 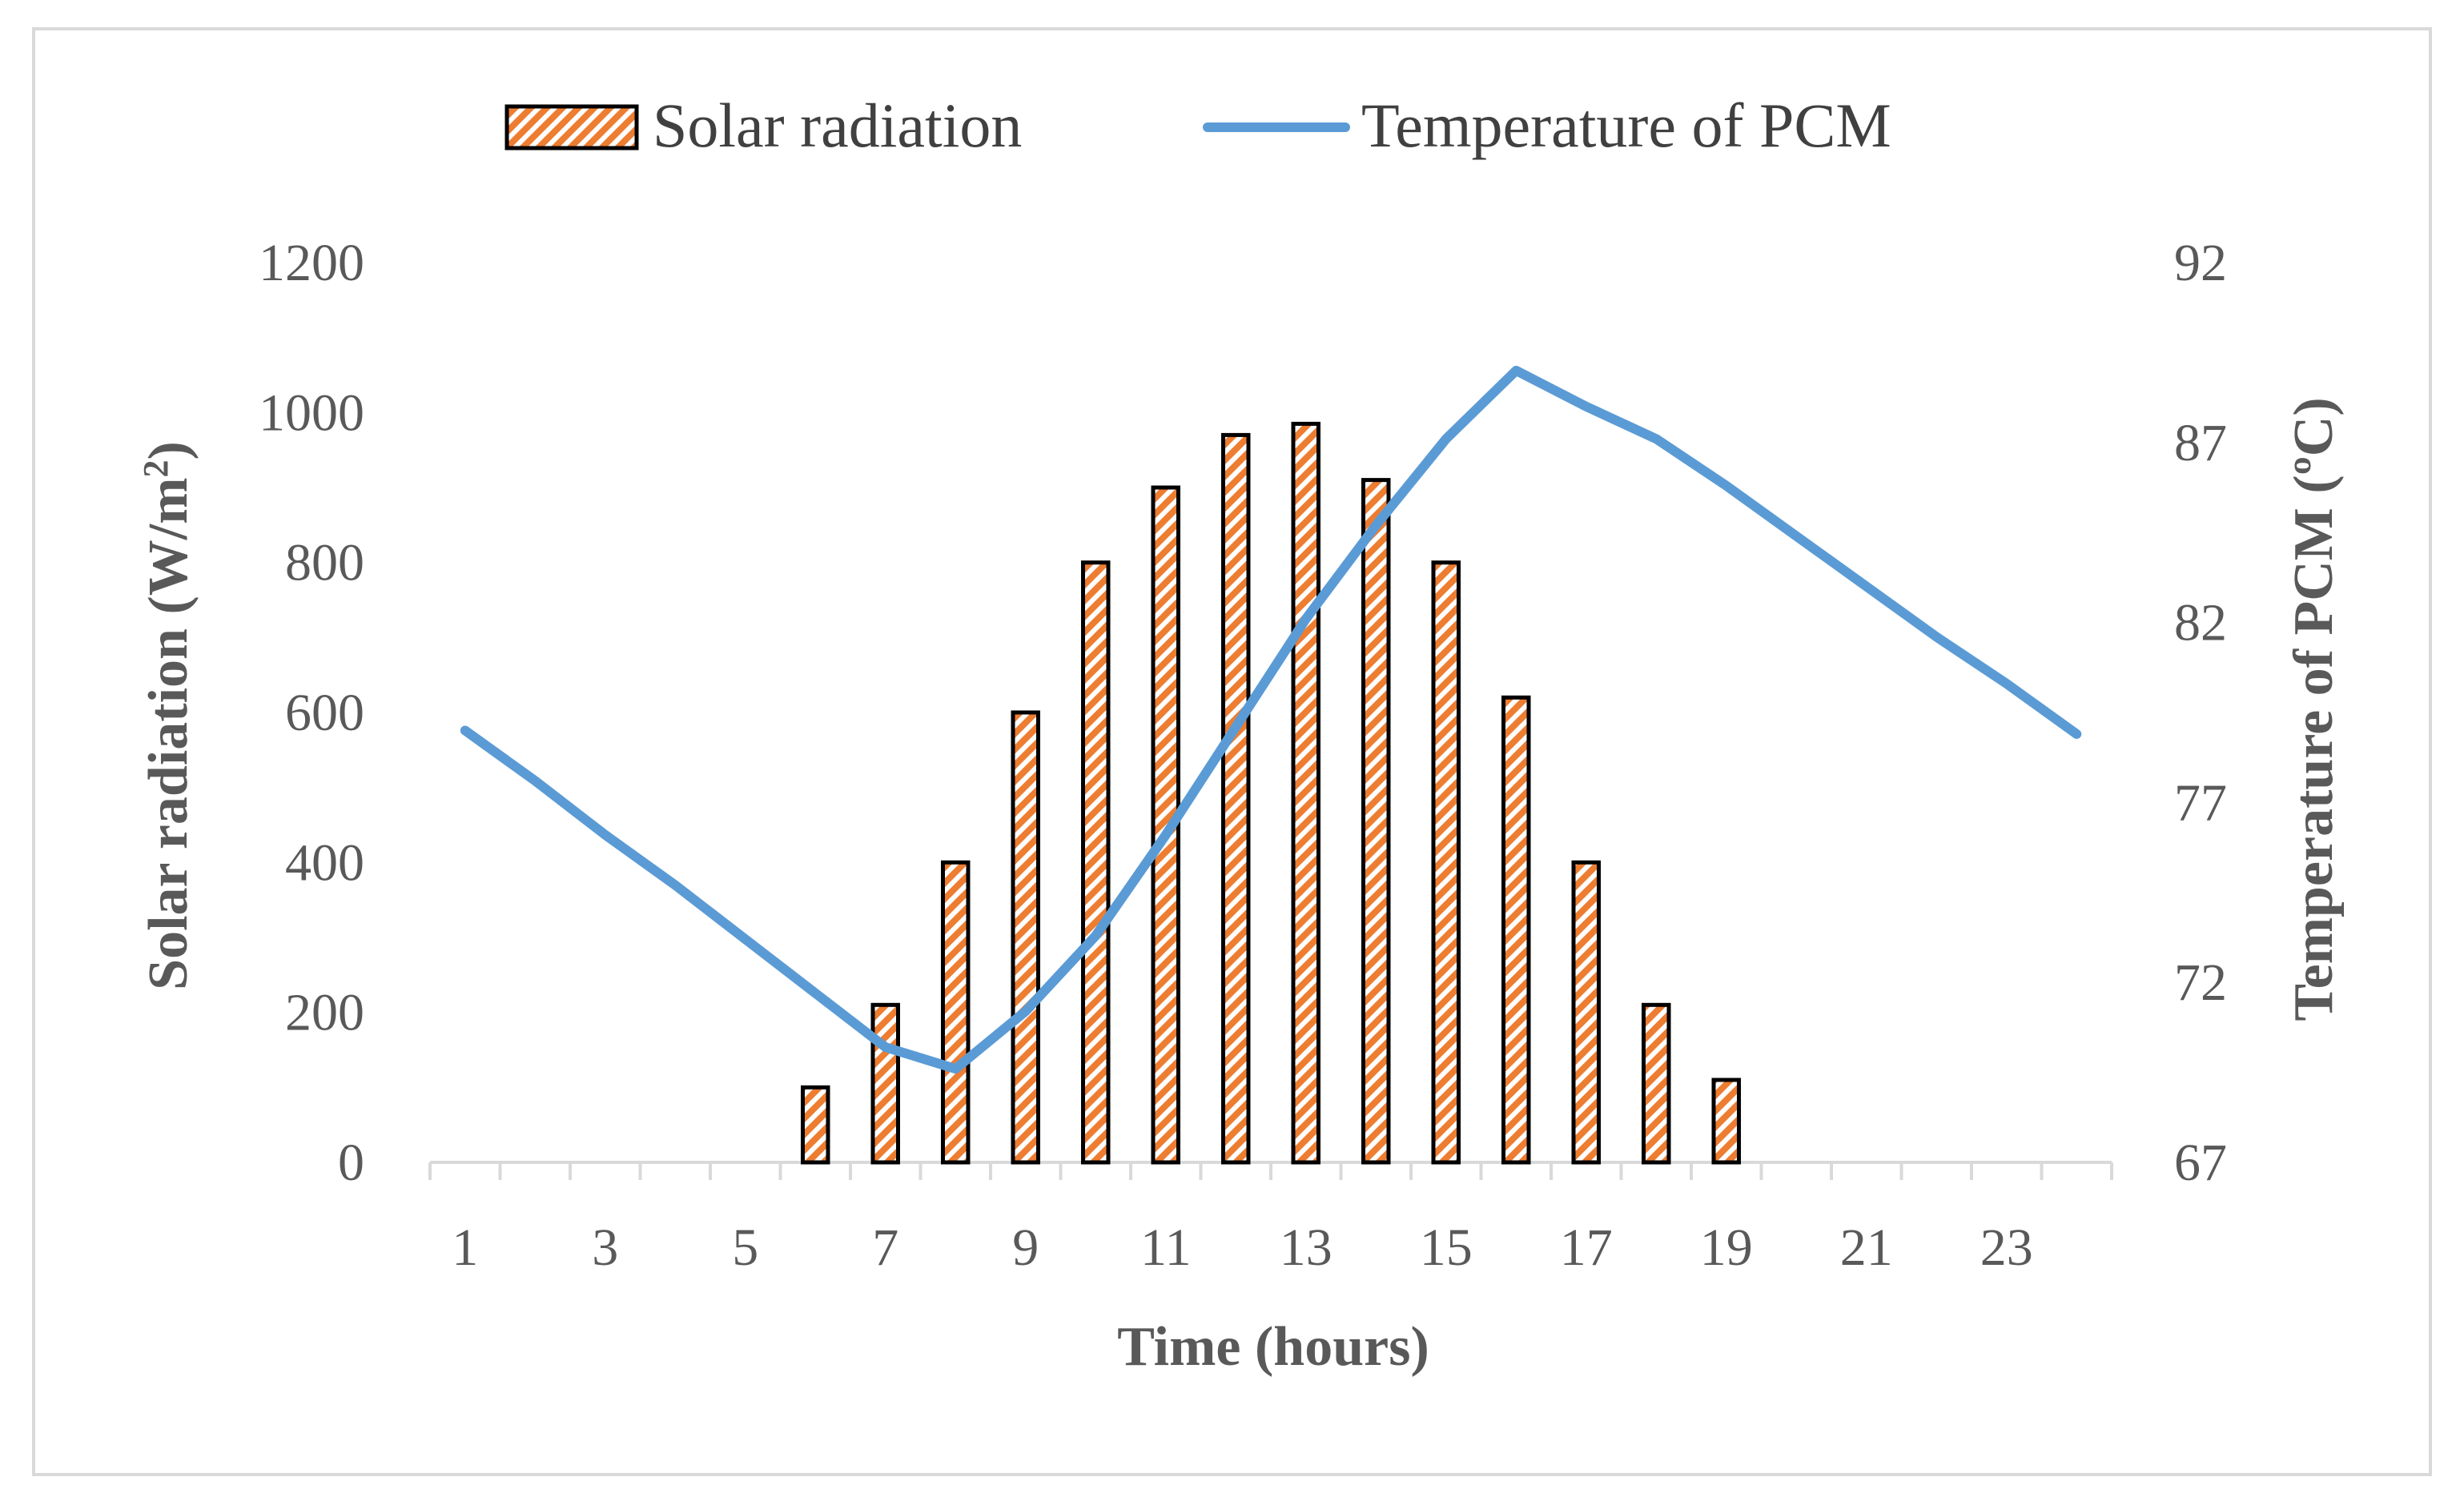 I want to click on x-tick-label: 19, so click(x=1726, y=1247).